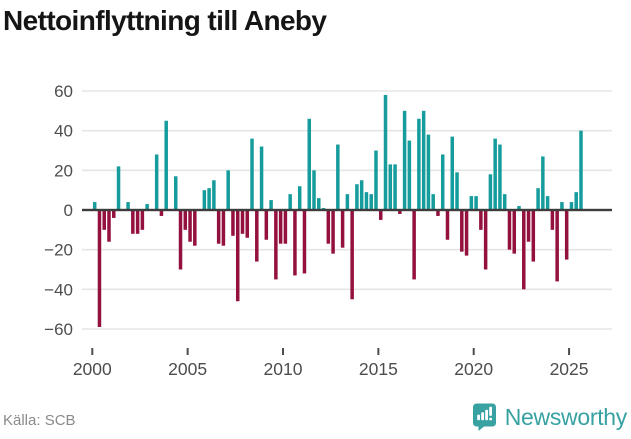  What do you see at coordinates (156, 182) in the screenshot?
I see `bar-2003Q2` at bounding box center [156, 182].